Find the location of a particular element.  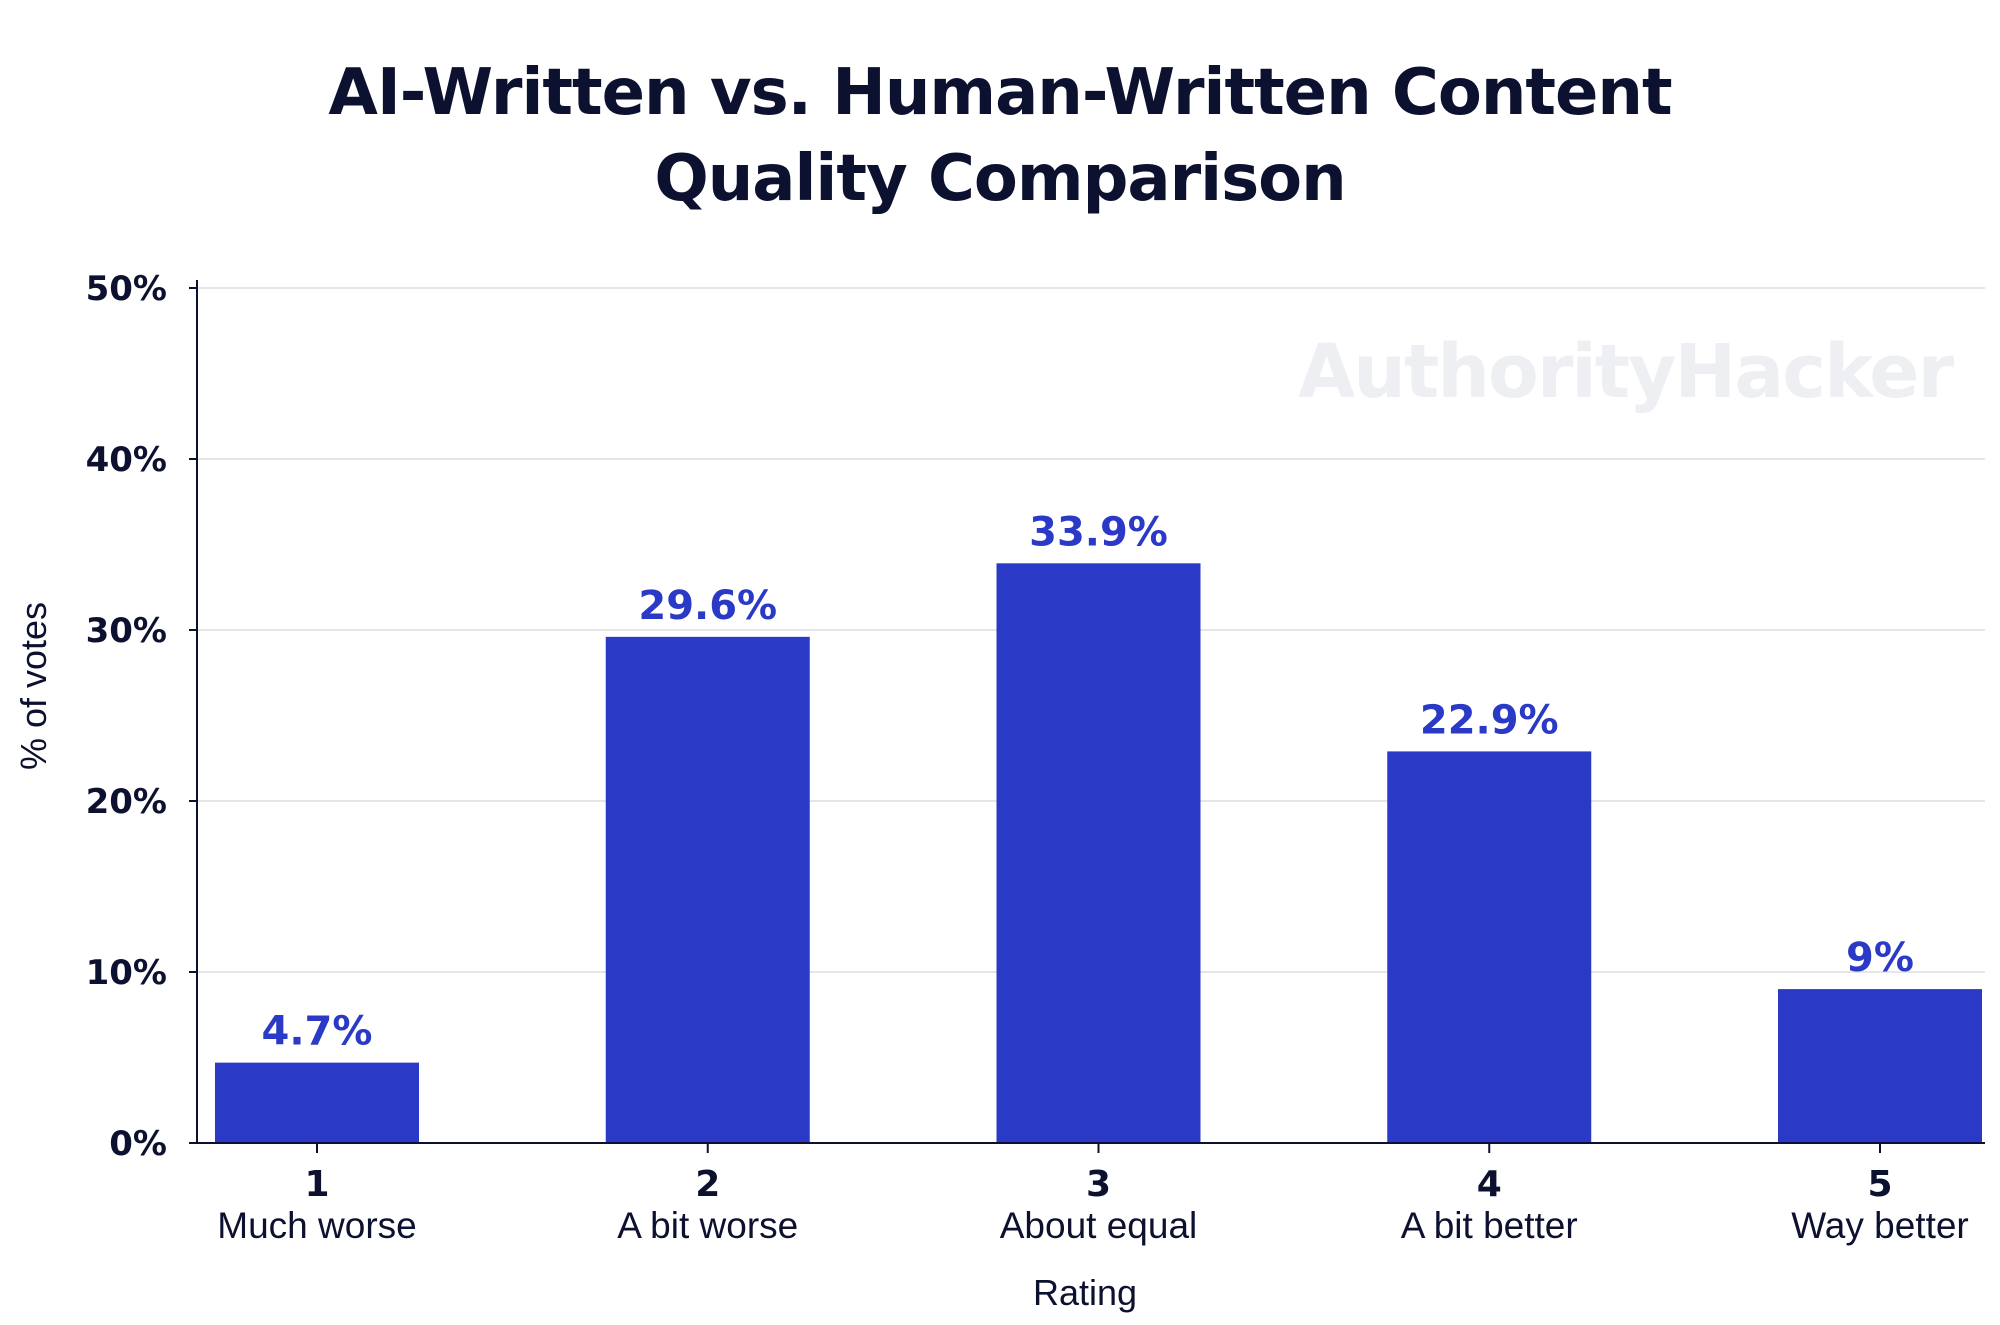

y-tick-label: 20% is located at coordinates (126, 802).